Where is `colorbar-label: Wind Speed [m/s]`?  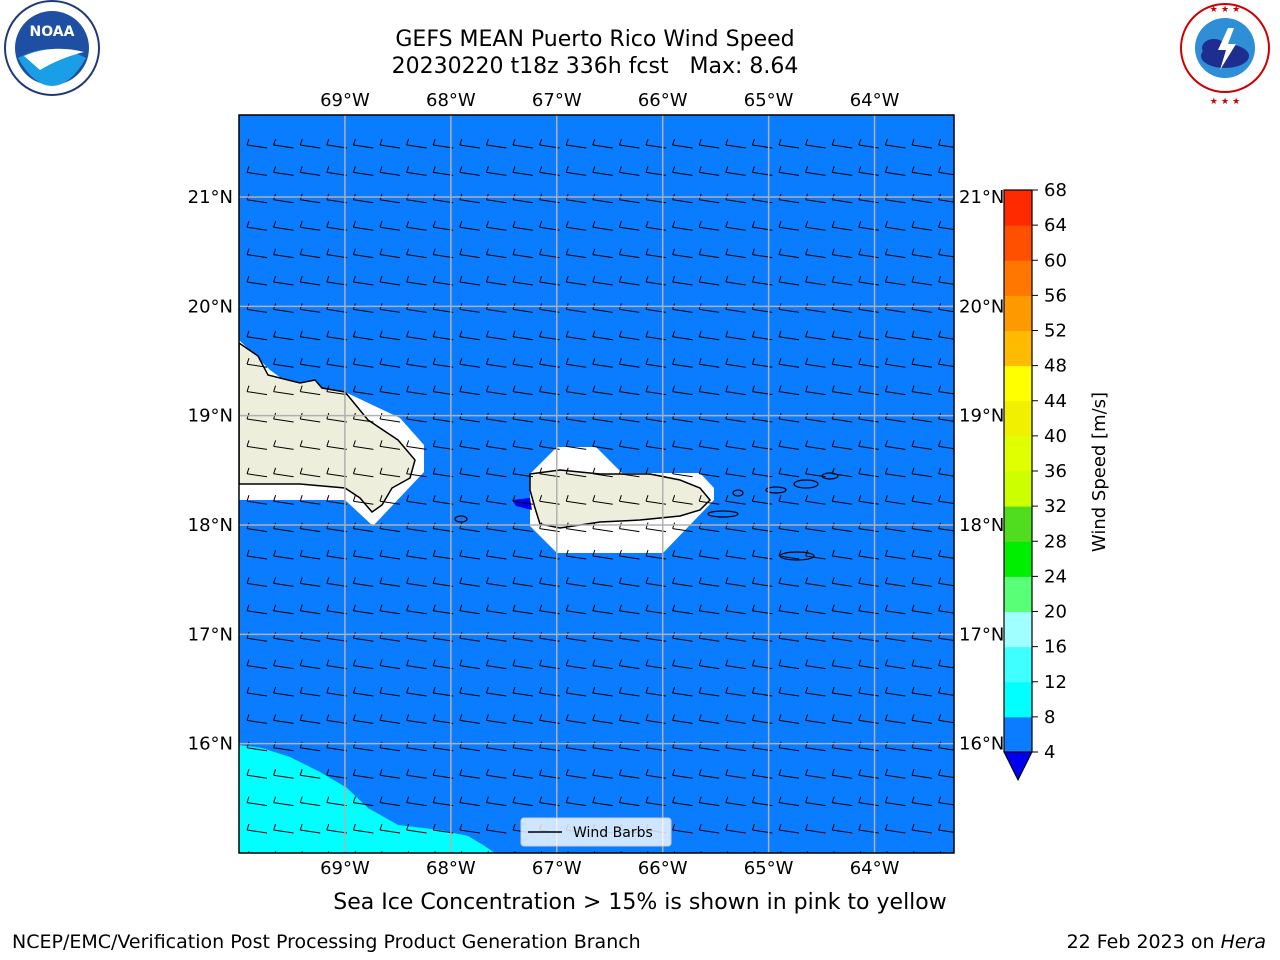 colorbar-label: Wind Speed [m/s] is located at coordinates (1099, 472).